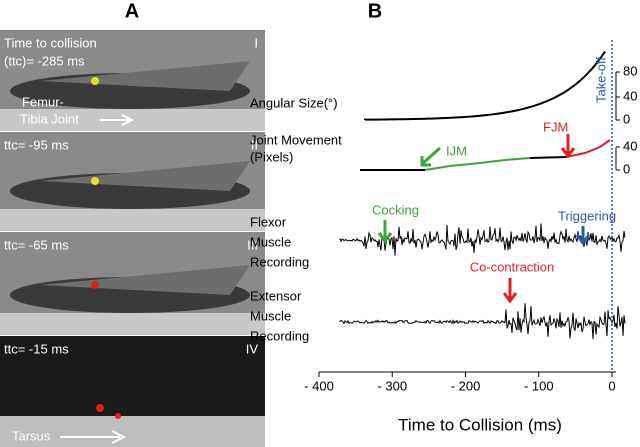 This screenshot has height=447, width=640. I want to click on ijm-label: IJM, so click(456, 150).